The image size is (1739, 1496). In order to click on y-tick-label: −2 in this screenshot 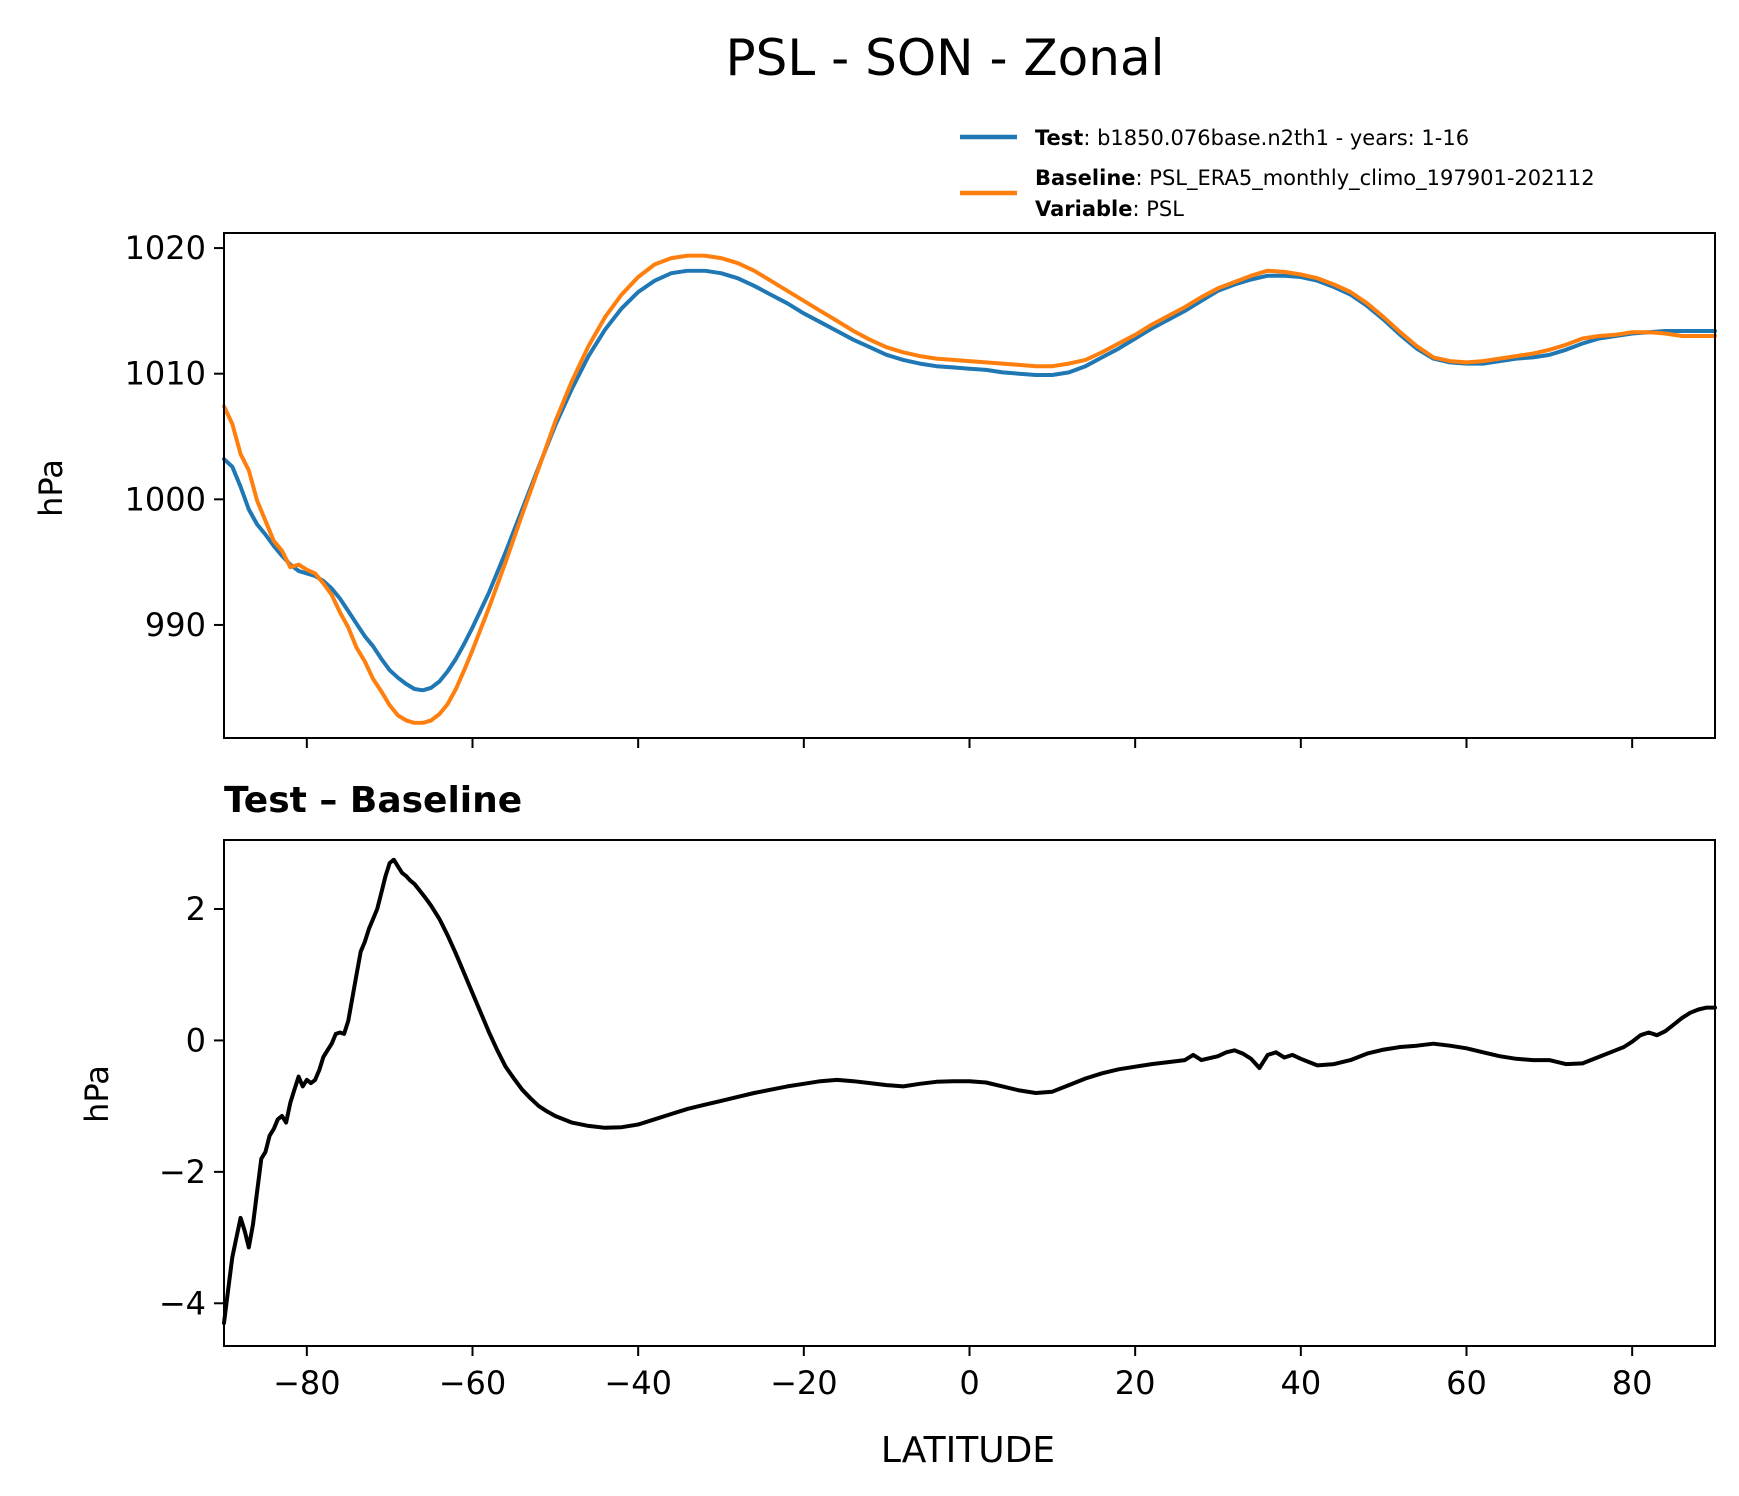, I will do `click(182, 1172)`.